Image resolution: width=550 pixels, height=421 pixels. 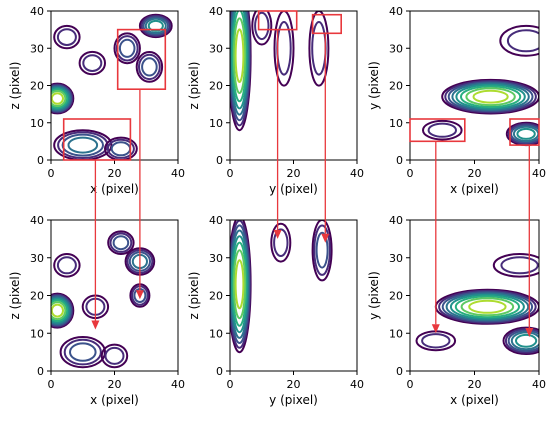 I want to click on panel-3: 0 20 40 0 10 20 30 40 x (pixel) y (pixel), so click(x=456, y=100).